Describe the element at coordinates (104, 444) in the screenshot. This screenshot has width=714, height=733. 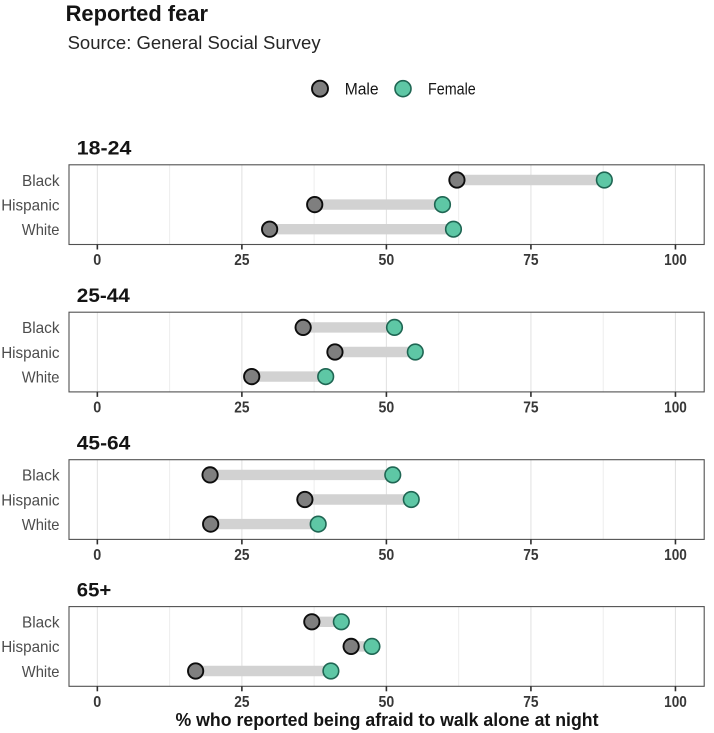
I see `svg-text: 45-64` at that location.